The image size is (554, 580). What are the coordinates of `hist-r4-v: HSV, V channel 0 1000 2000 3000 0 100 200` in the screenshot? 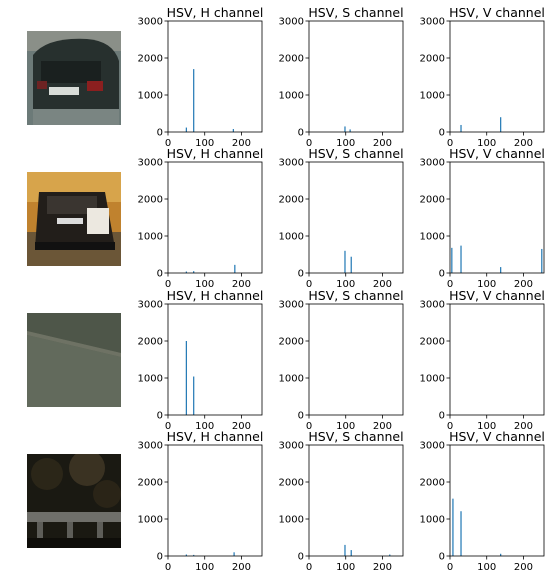 It's located at (482, 501).